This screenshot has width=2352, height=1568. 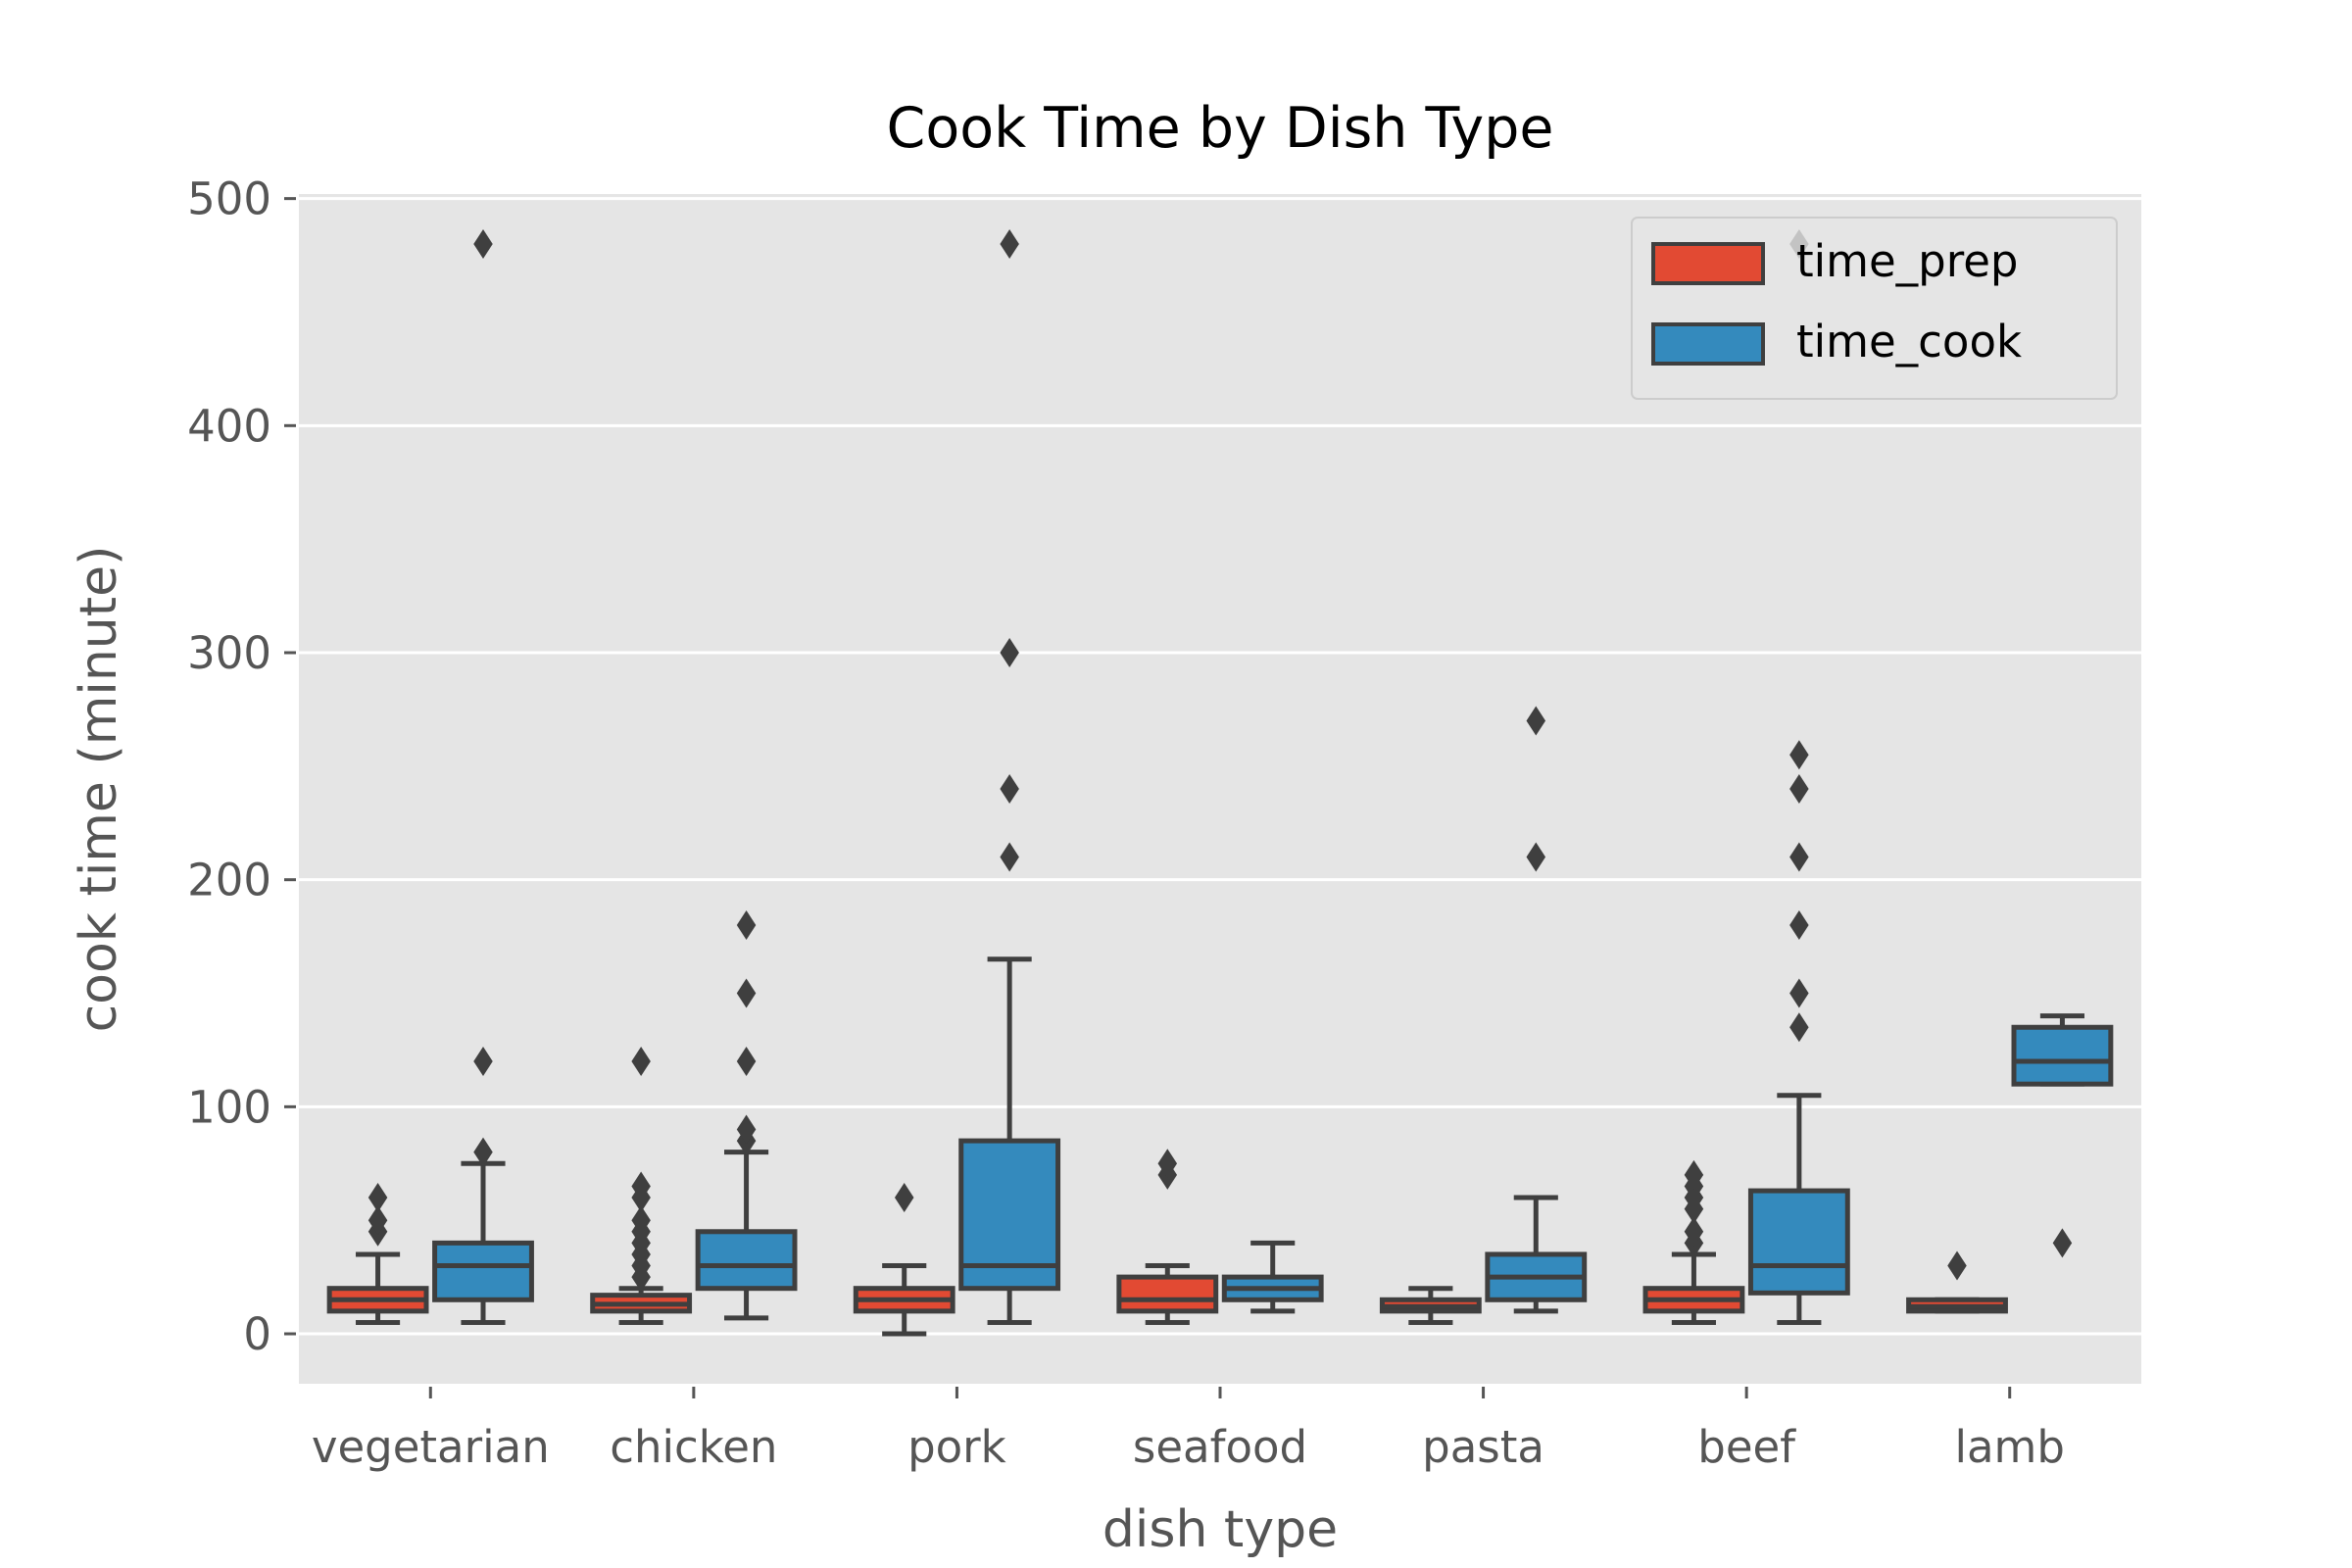 I want to click on y-tick-label: 500, so click(x=229, y=199).